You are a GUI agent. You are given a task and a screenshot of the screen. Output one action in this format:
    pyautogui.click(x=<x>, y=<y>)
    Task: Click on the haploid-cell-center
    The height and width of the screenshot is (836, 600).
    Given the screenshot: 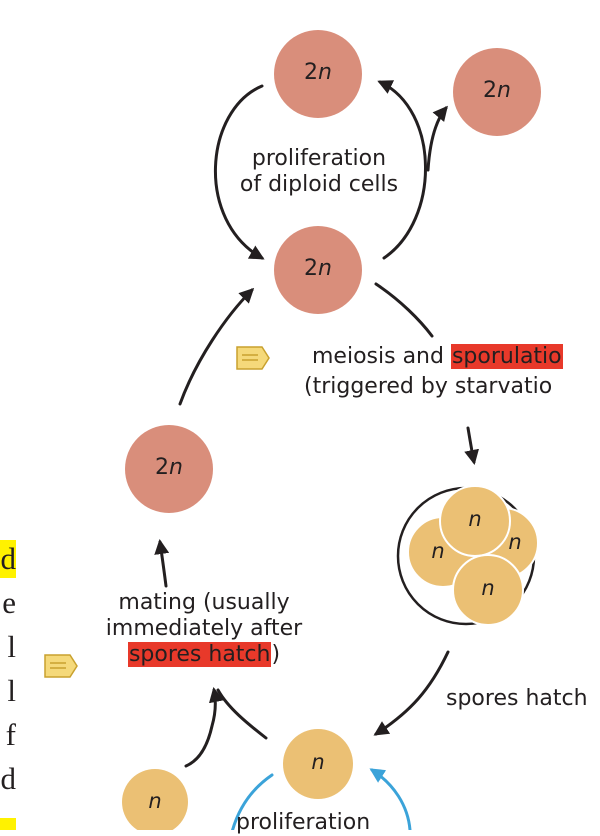 What is the action you would take?
    pyautogui.click(x=318, y=764)
    